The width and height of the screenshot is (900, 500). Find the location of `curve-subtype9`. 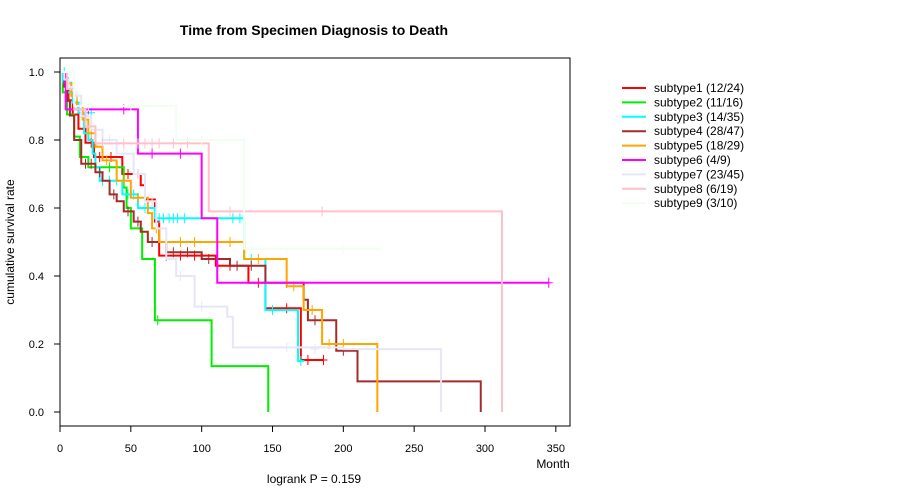

curve-subtype9 is located at coordinates (220, 160).